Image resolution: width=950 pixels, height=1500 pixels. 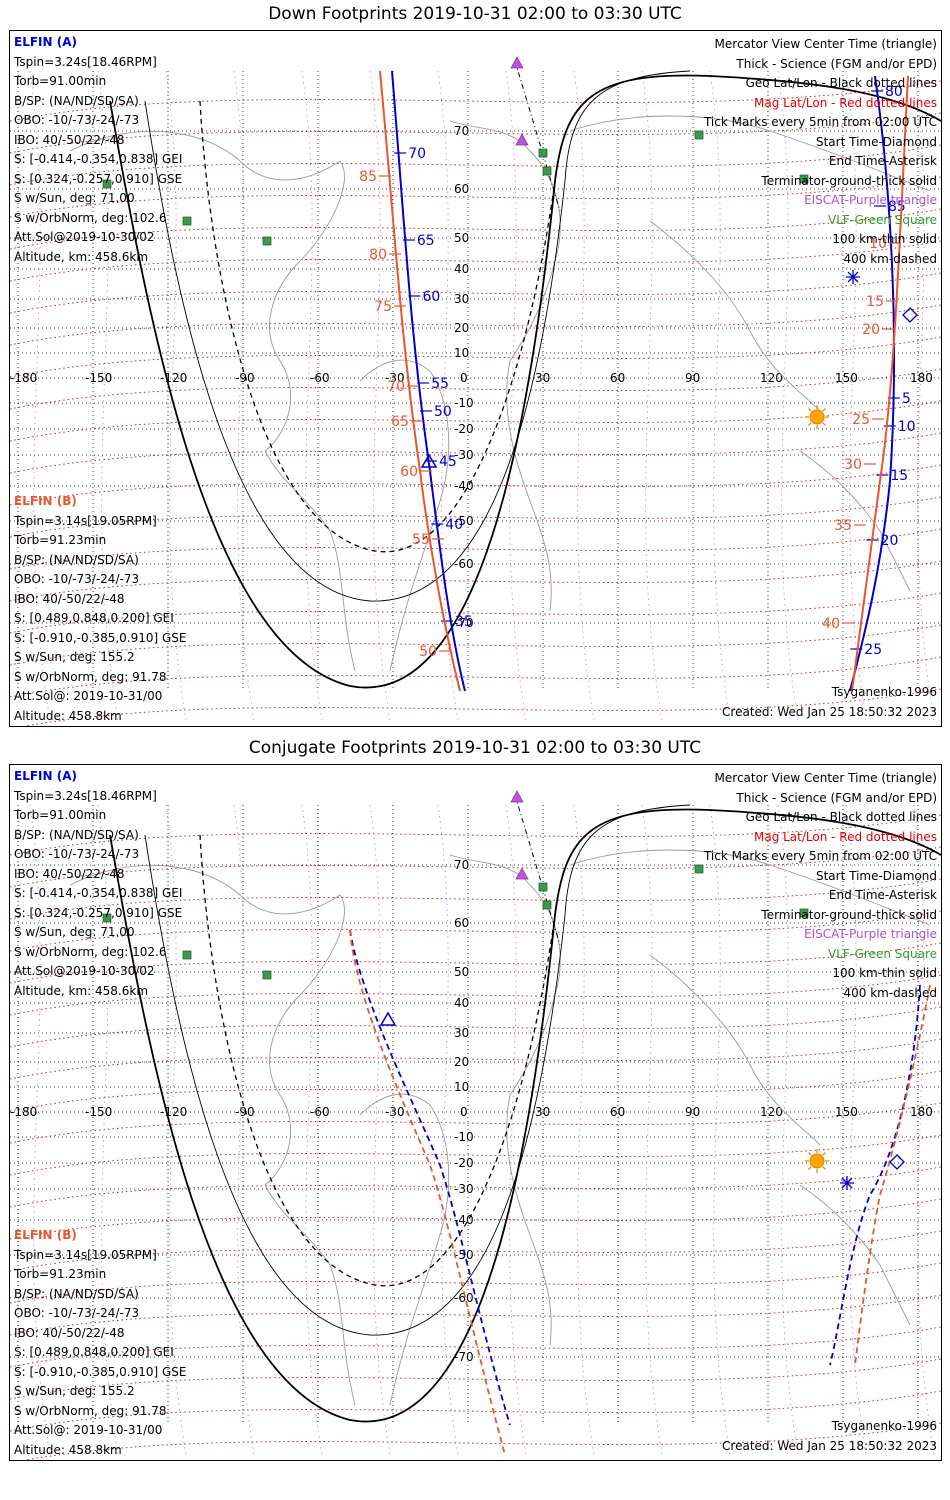 What do you see at coordinates (890, 541) in the screenshot?
I see `elfin-a-tick-label: 20` at bounding box center [890, 541].